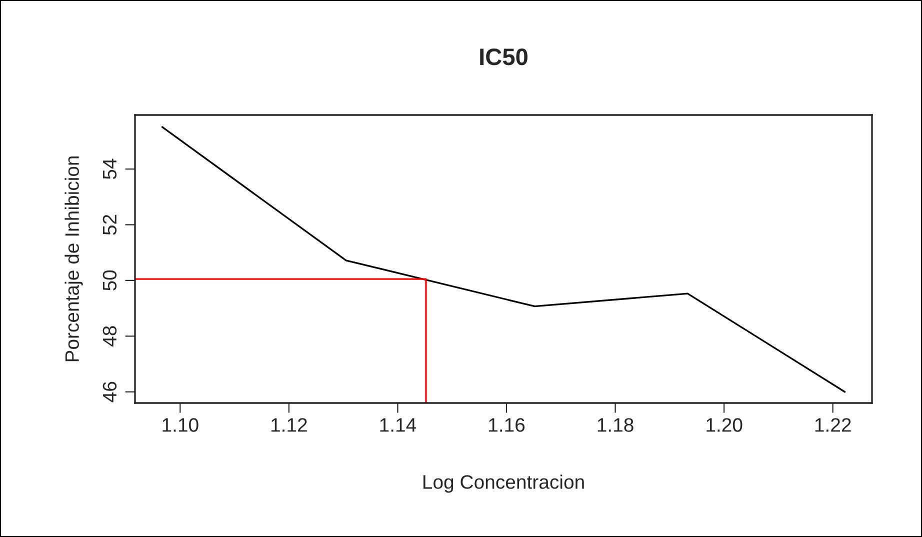 This screenshot has width=922, height=537. I want to click on x-tick-label: 1.14, so click(398, 425).